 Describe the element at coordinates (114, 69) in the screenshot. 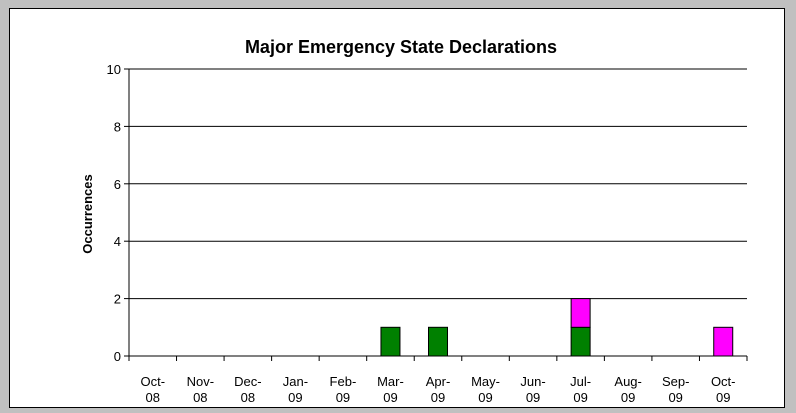

I see `y-tick-label-10: 10` at that location.